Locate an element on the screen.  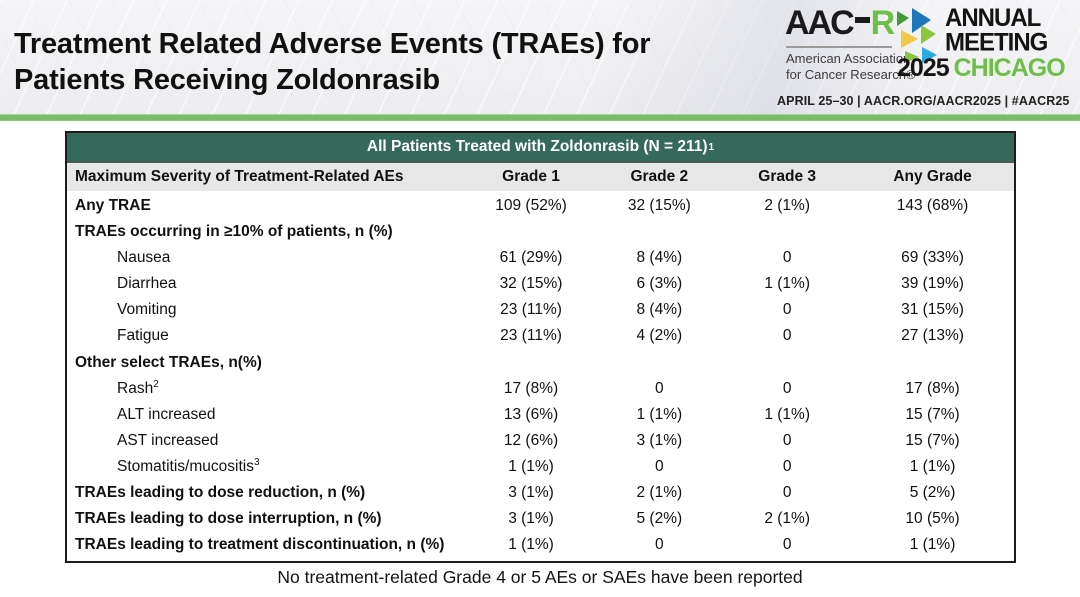
table-row-vomiting: Vomiting 23 (11%) 8 (4%) 0 31 (15%) is located at coordinates (540, 310).